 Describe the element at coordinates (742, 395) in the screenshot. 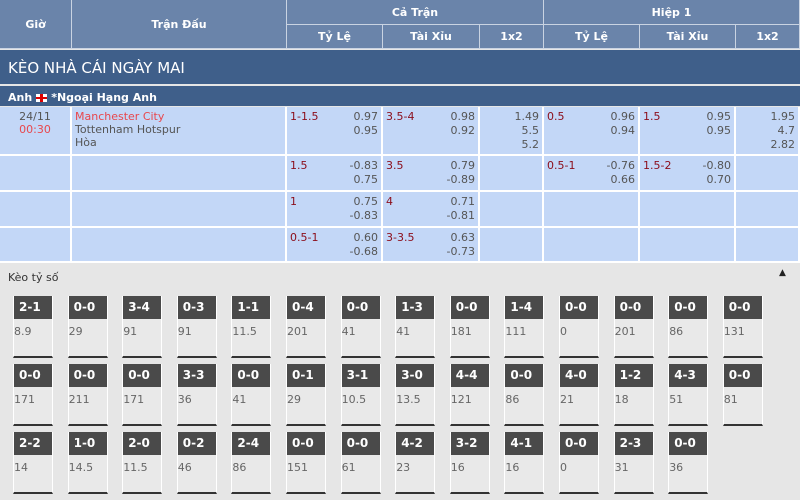

I see `score-card: 0-0 81` at that location.